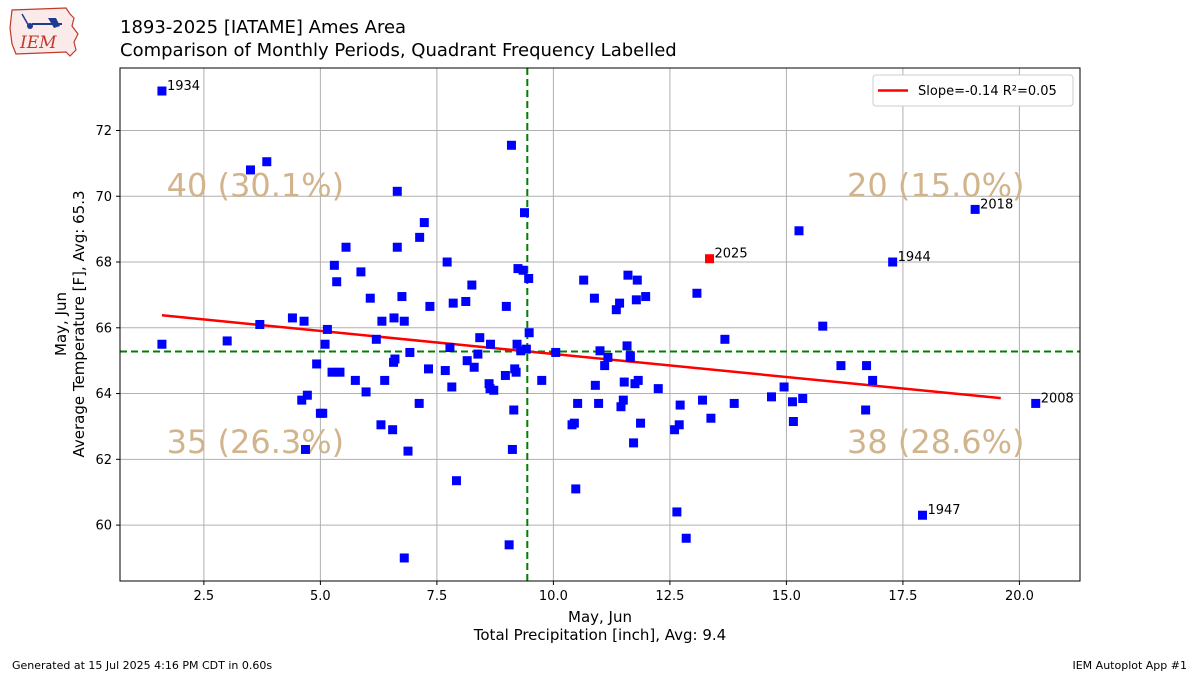  Describe the element at coordinates (1019, 596) in the screenshot. I see `x-tick-label: 20.0` at that location.